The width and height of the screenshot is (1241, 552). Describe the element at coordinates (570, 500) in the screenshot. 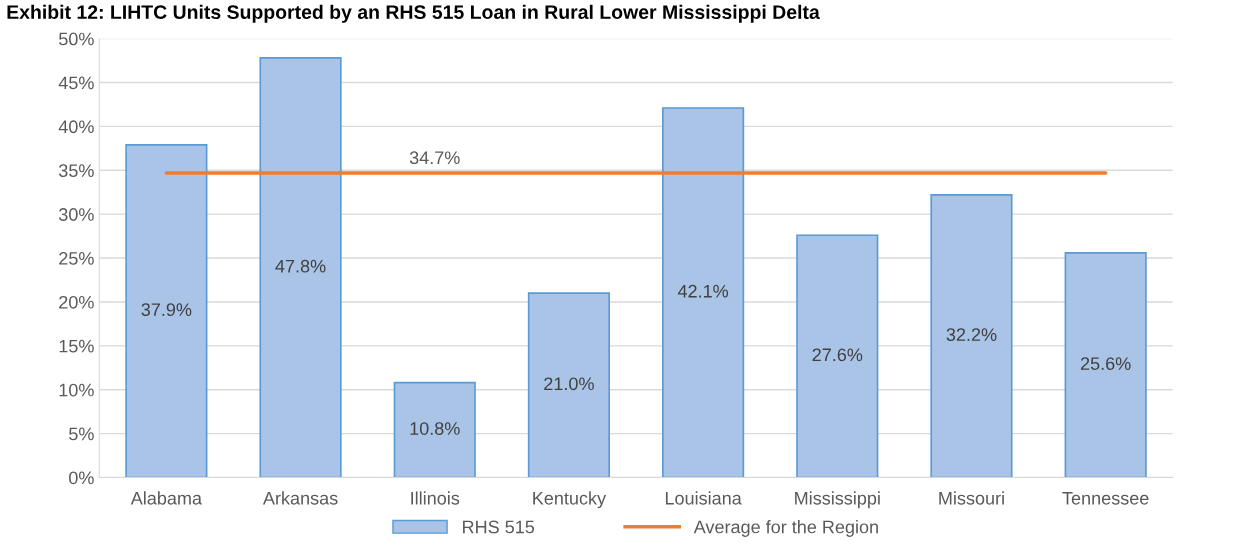

I see `x-tick-label: Kentucky` at that location.